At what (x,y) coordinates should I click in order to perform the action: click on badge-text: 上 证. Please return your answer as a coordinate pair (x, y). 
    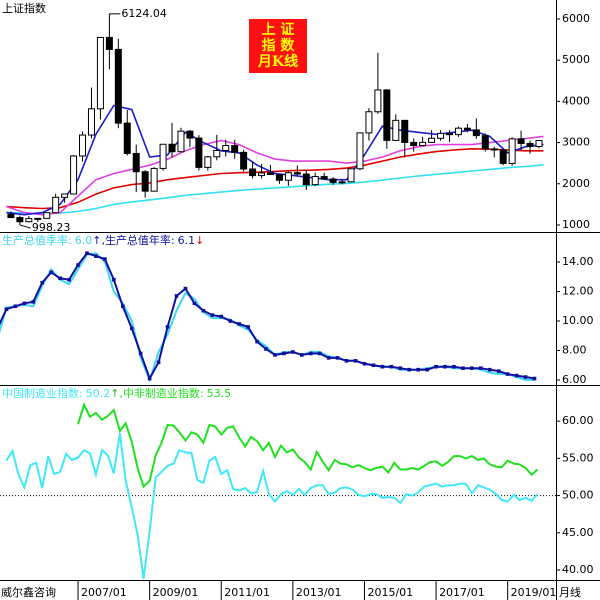
    Looking at the image, I should click on (278, 30).